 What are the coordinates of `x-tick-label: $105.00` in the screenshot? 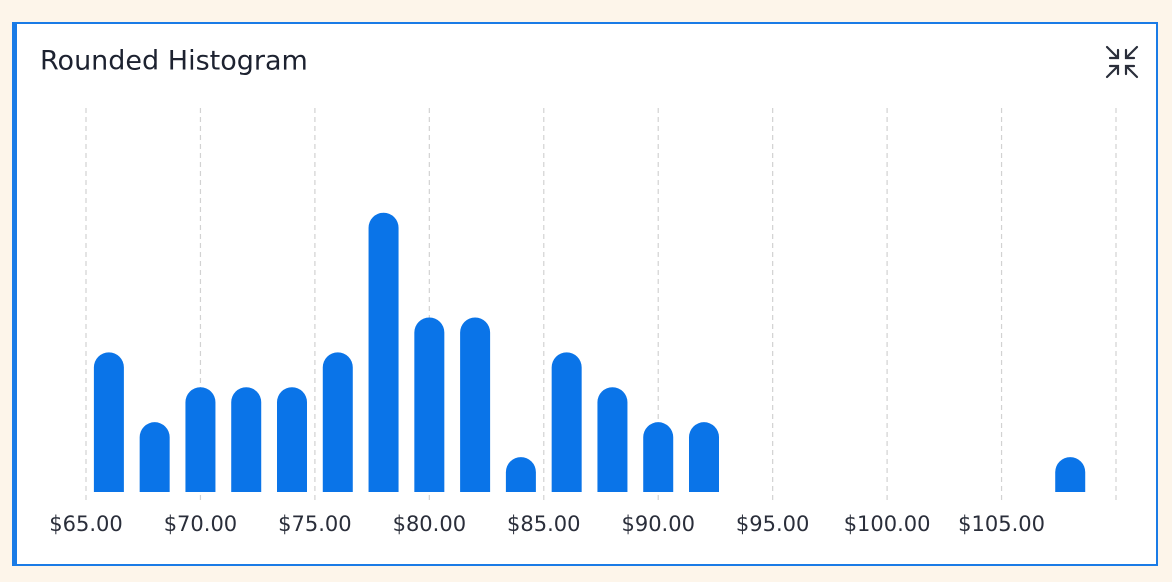 It's located at (1001, 524).